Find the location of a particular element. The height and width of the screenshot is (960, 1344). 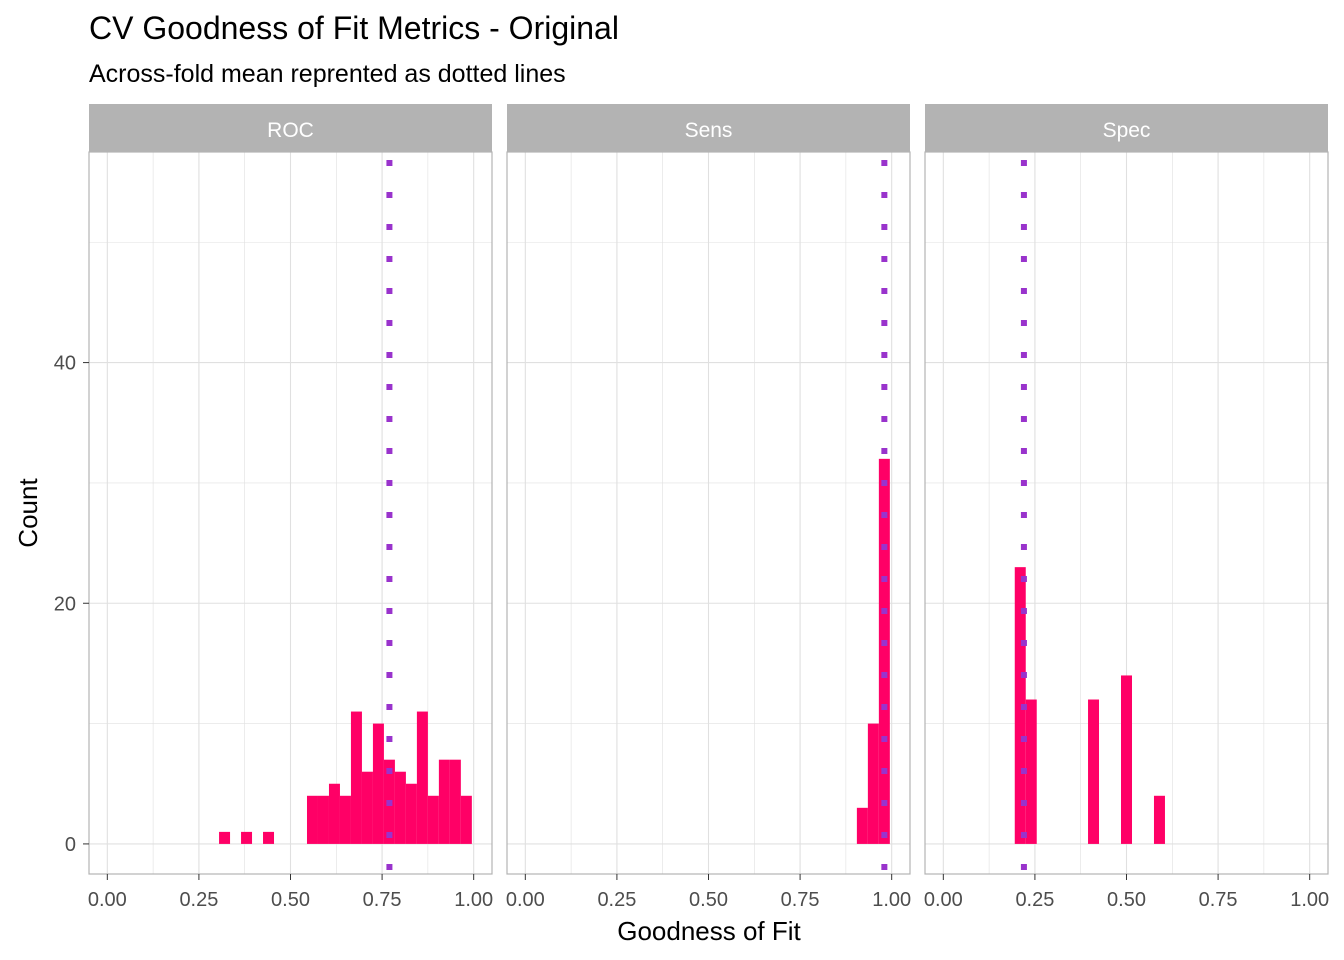

x-axis-title: Goodness of Fit is located at coordinates (709, 931).